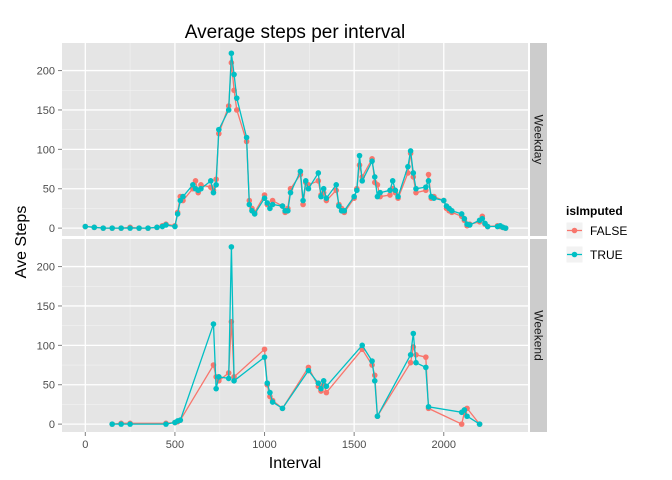  What do you see at coordinates (46, 111) in the screenshot?
I see `y-tick-label: 150` at bounding box center [46, 111].